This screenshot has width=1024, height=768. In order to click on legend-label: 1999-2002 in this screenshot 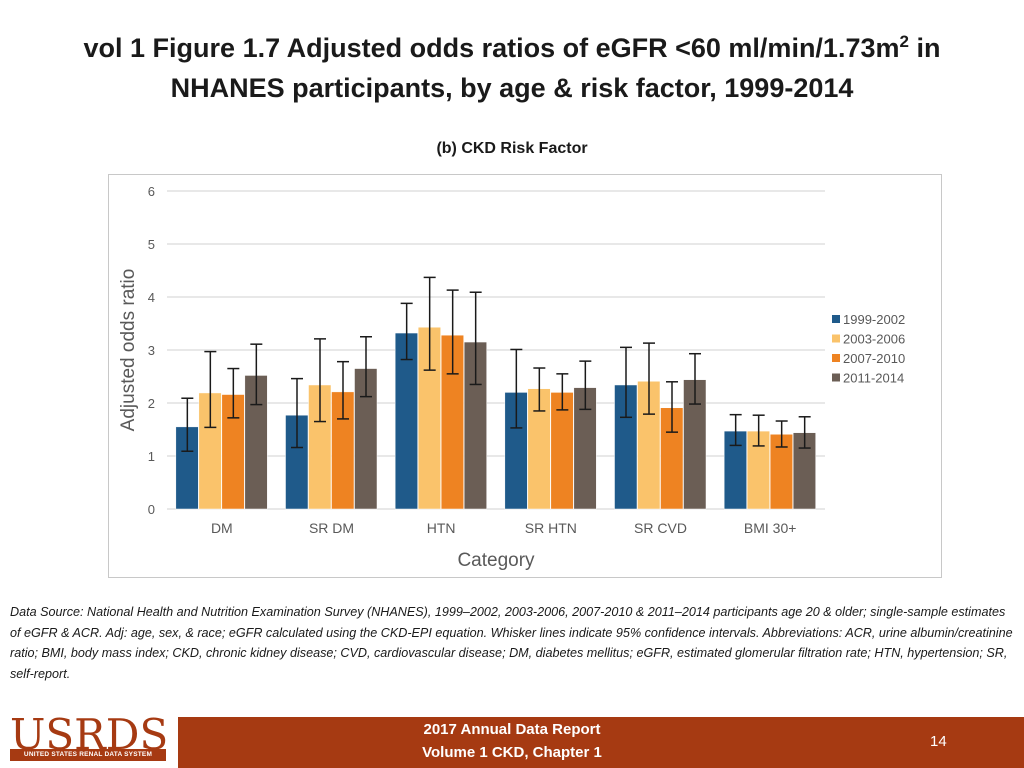, I will do `click(874, 319)`.